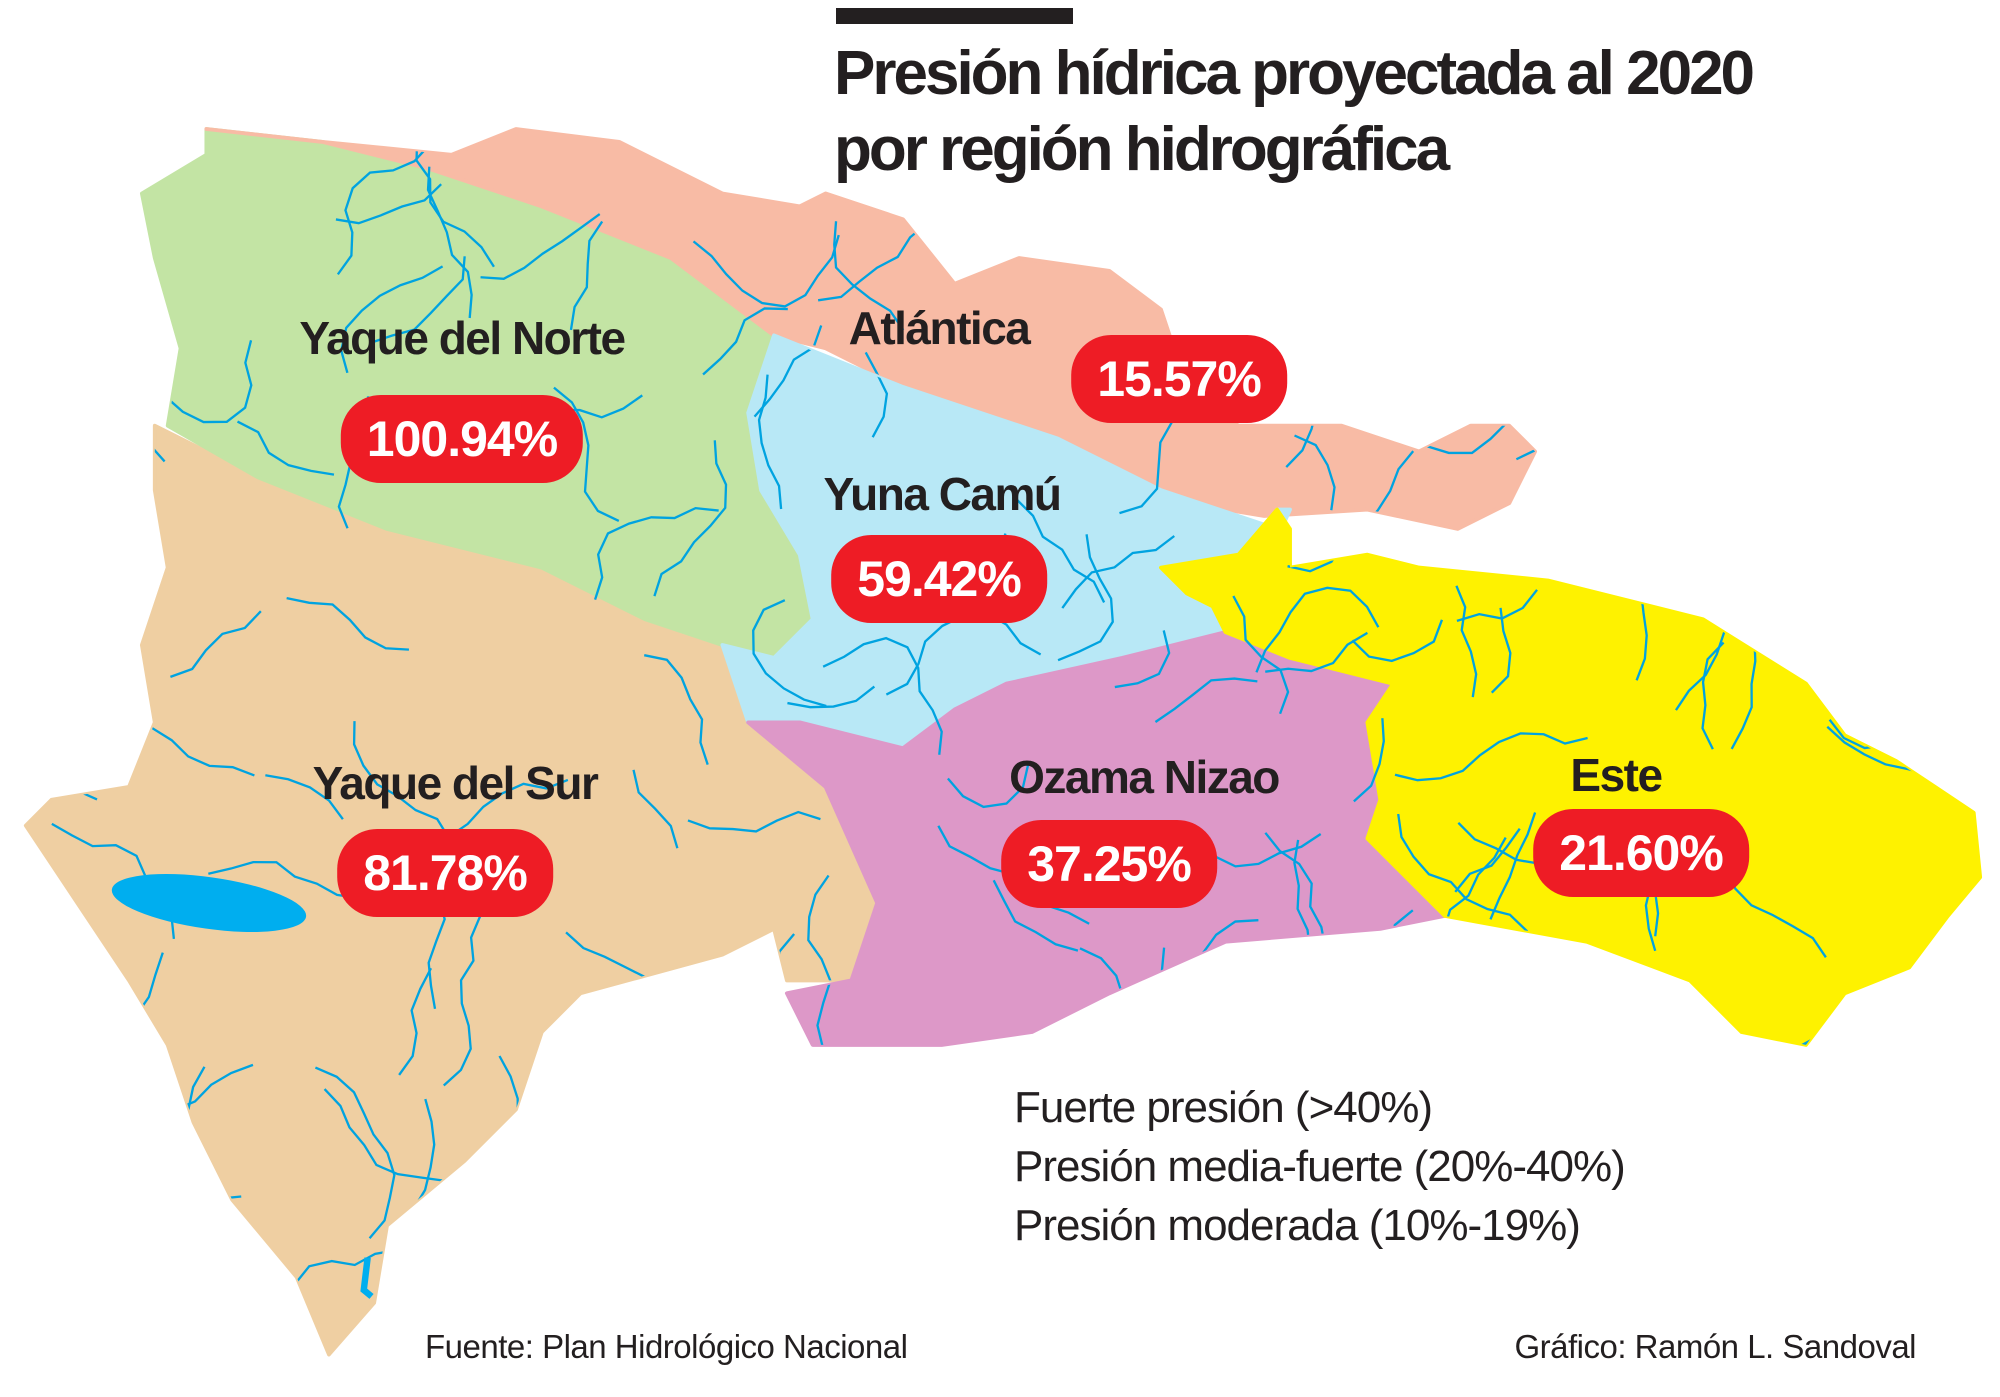 The image size is (2000, 1397). Describe the element at coordinates (1641, 853) in the screenshot. I see `value-badge-este: 21.60%` at that location.